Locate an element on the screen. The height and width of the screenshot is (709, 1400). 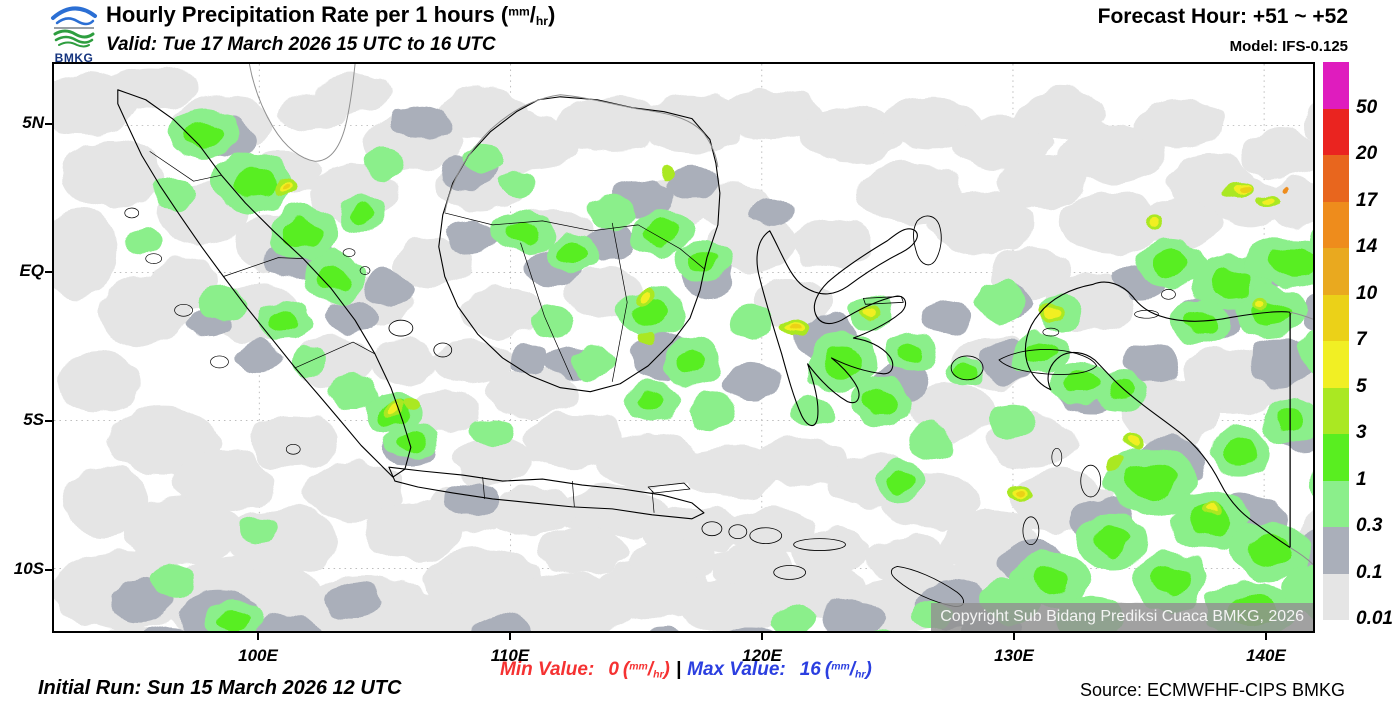
bmkg-logo-graphic is located at coordinates (74, 27).